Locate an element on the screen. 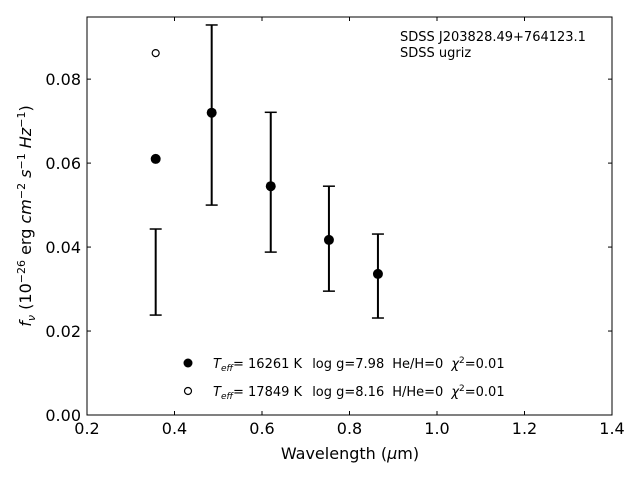 The height and width of the screenshot is (484, 640). x-tick-label: 1.4 is located at coordinates (611, 428).